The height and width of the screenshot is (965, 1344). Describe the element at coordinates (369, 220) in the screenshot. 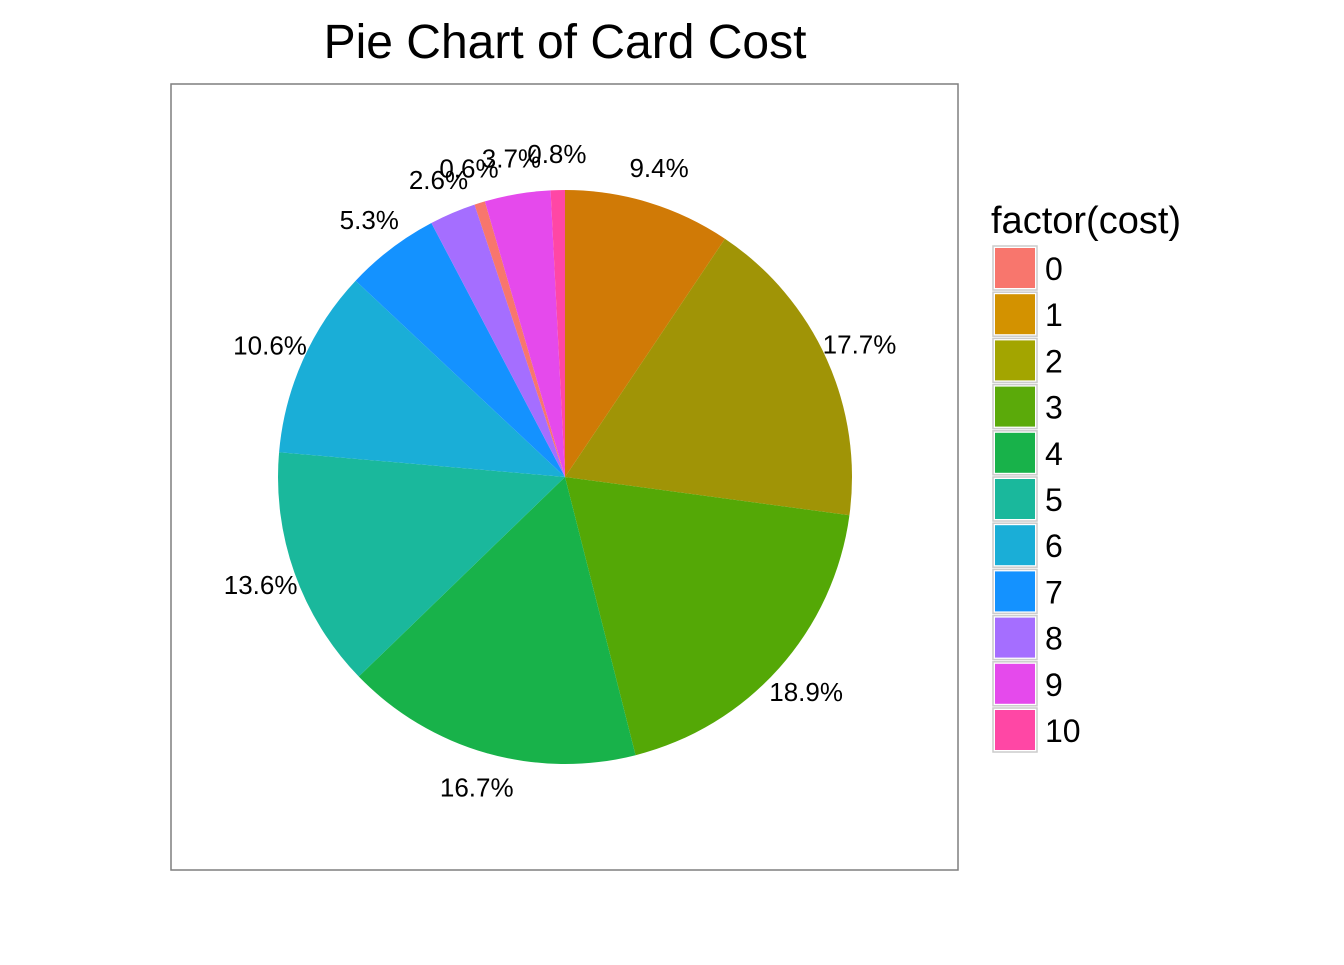

I see `slice-label-7: 5.3%` at that location.